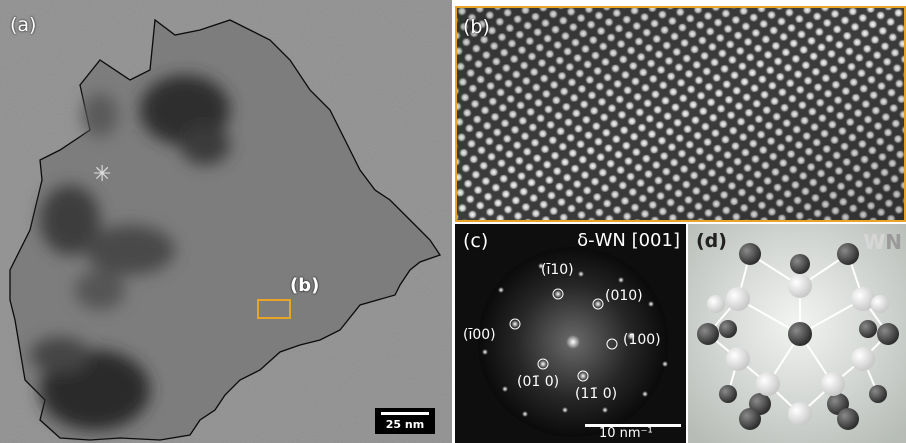  What do you see at coordinates (642, 340) in the screenshot?
I see `index-100: (100)` at bounding box center [642, 340].